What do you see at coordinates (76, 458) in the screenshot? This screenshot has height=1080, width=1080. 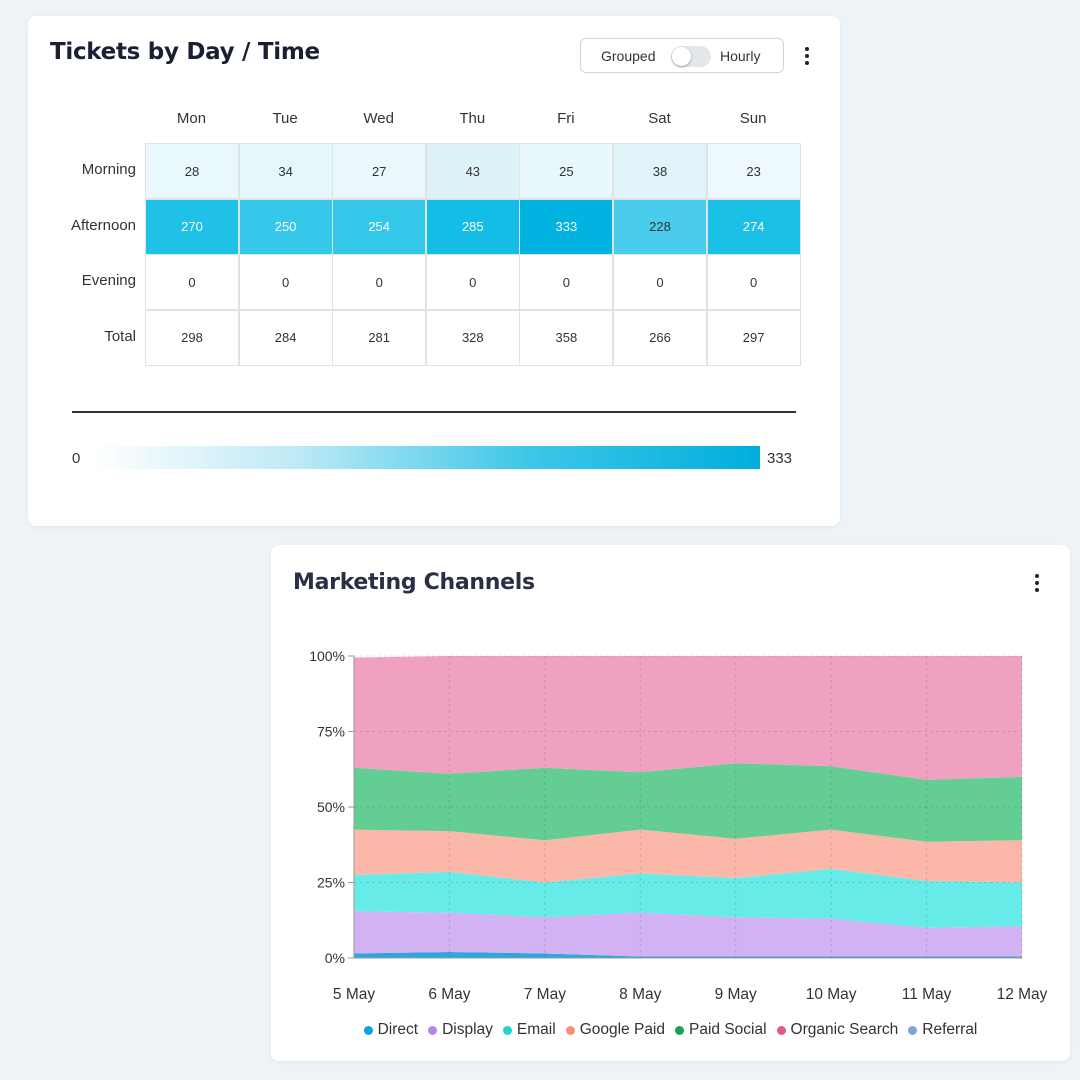 I see `scale-min-label: 0` at bounding box center [76, 458].